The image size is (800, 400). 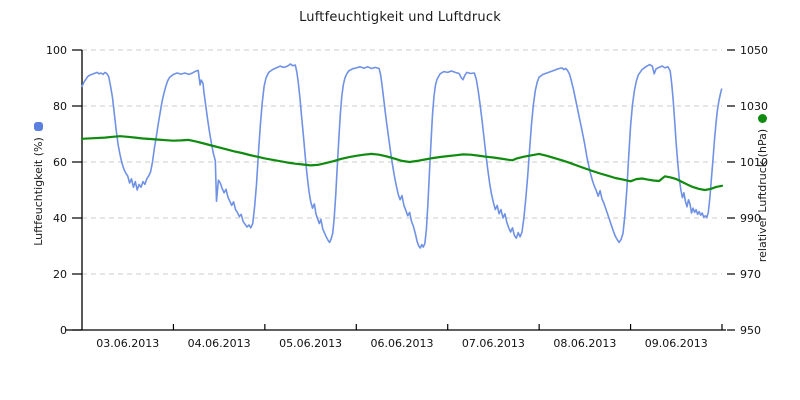 I want to click on y-left-tick-label: 40, so click(x=60, y=218).